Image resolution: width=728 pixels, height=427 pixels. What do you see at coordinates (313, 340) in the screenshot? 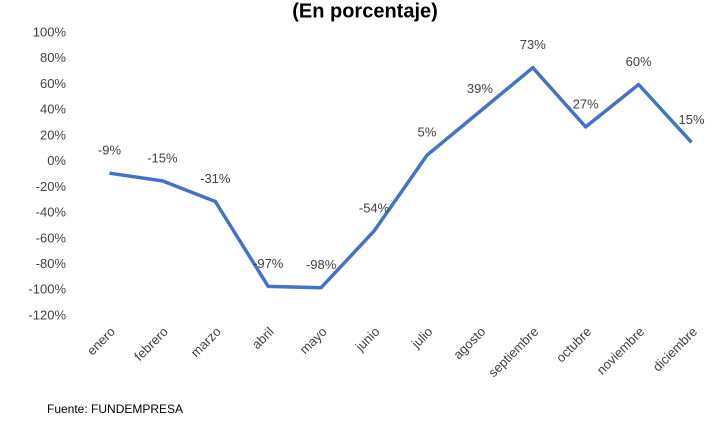
I see `x-tick-label: mayo` at bounding box center [313, 340].